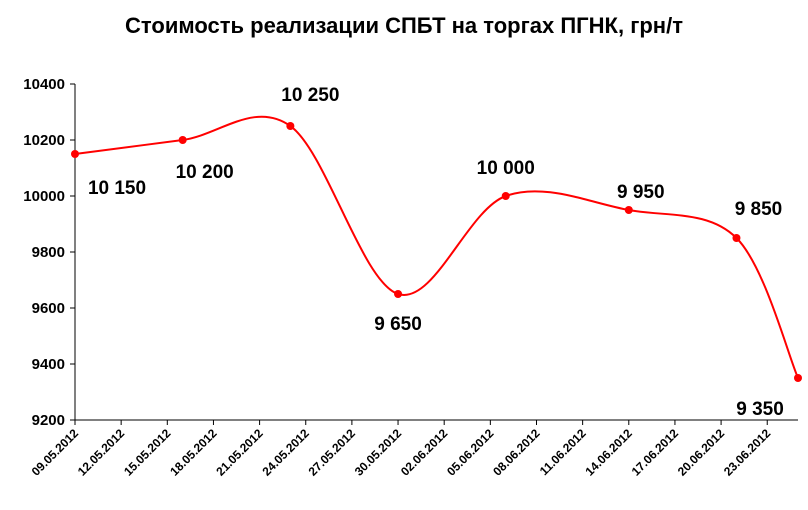  What do you see at coordinates (747, 452) in the screenshot?
I see `x-tick-label: 23.06.2012` at bounding box center [747, 452].